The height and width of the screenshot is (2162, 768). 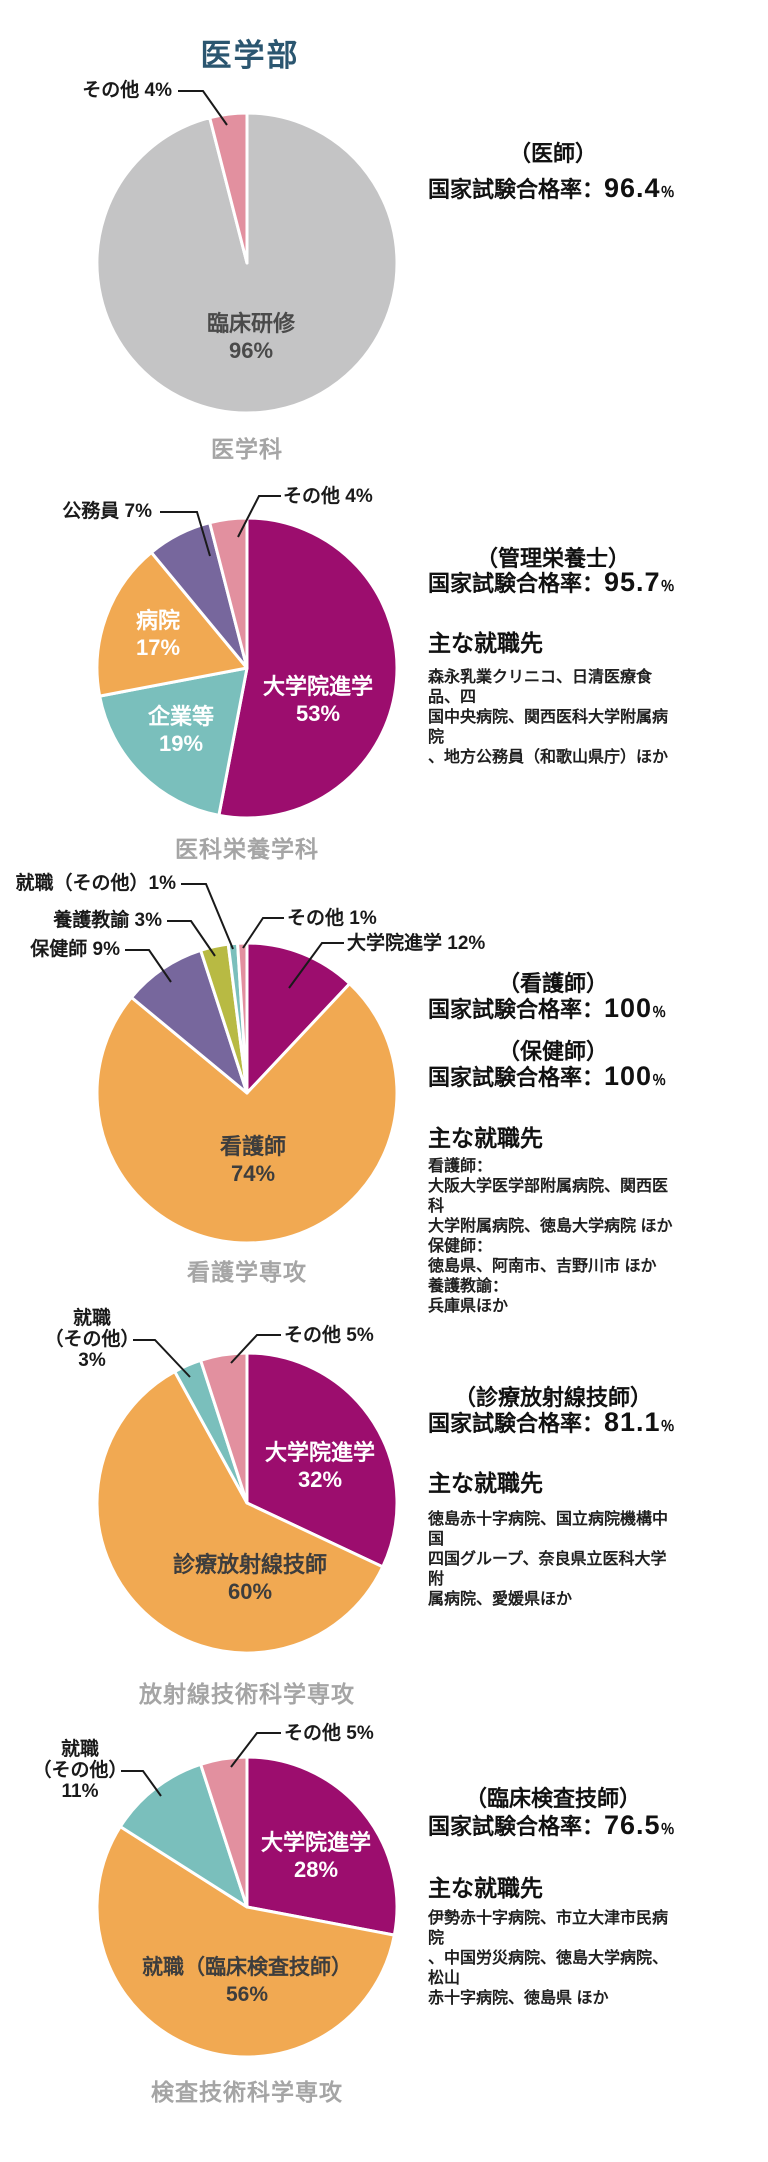 I want to click on pie-callout-label: 就職 （その他） 11%, so click(x=80, y=1770).